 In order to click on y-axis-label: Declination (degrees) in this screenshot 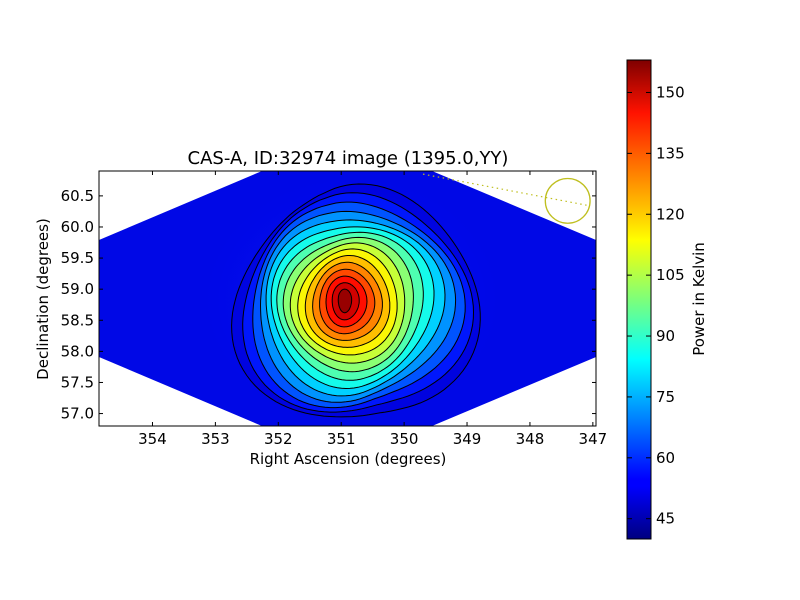, I will do `click(43, 299)`.